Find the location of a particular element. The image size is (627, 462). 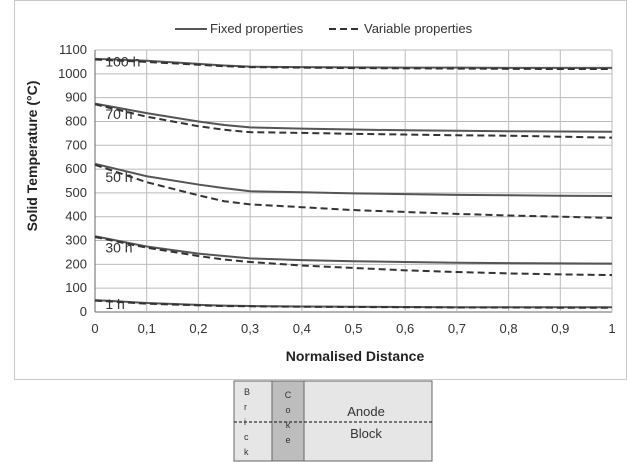

curve-label-30h: 30 h is located at coordinates (118, 248).